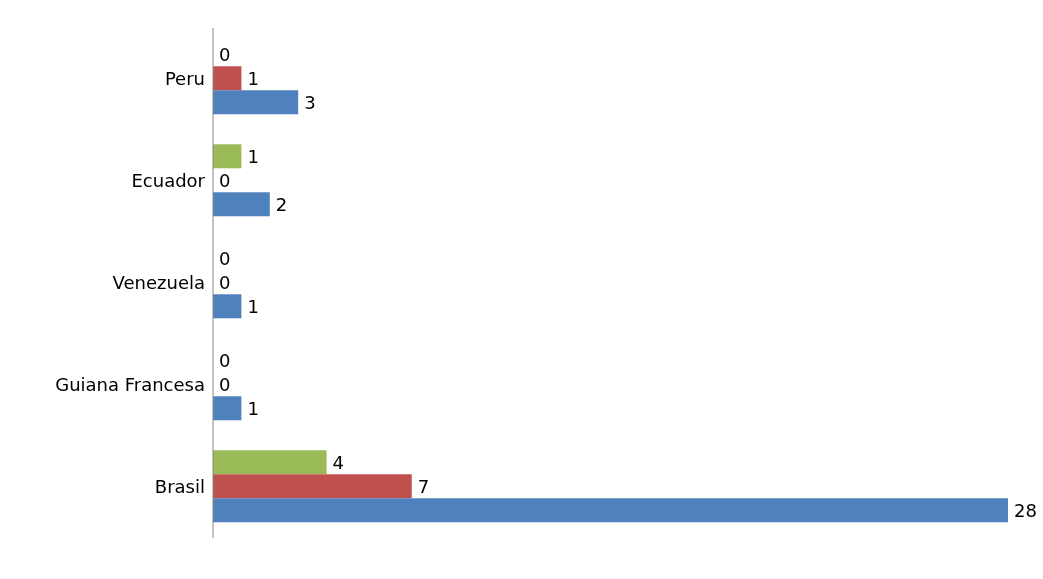  I want to click on data-label: 28, so click(1025, 510).